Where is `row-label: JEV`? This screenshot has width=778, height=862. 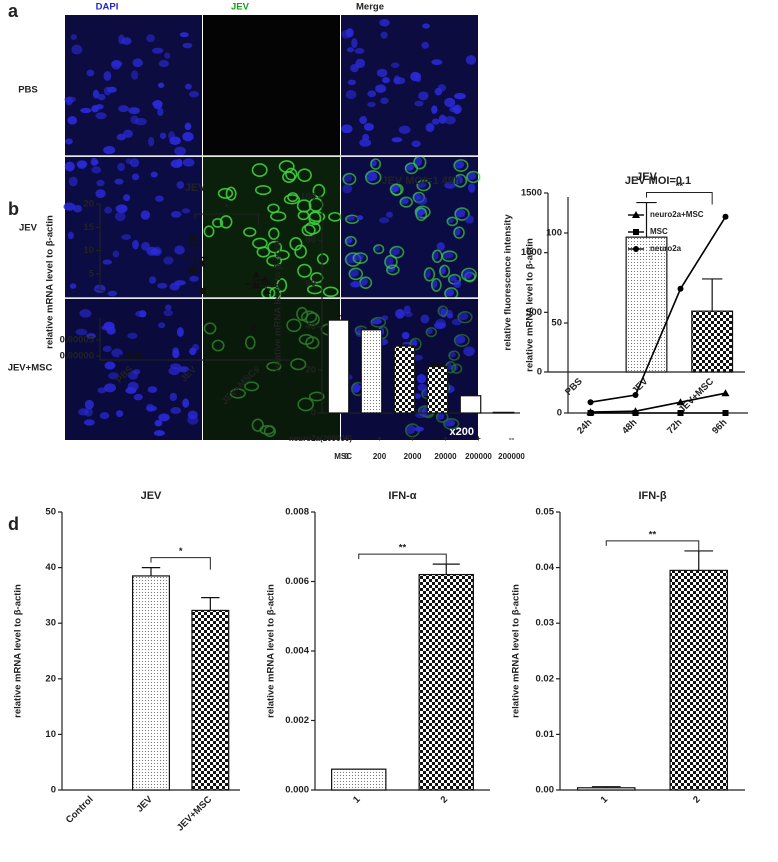
row-label: JEV is located at coordinates (28, 228).